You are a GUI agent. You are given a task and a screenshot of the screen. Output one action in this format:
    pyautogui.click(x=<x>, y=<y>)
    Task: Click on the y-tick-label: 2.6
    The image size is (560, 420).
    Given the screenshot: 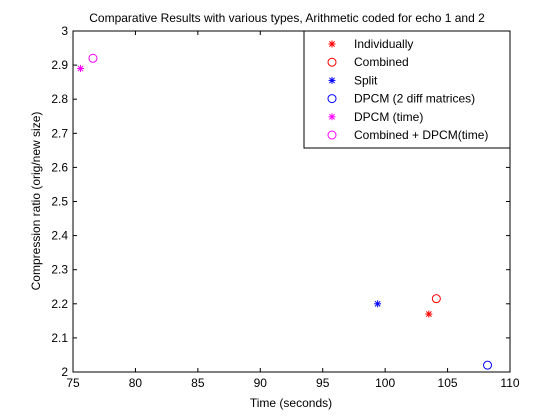 What is the action you would take?
    pyautogui.click(x=59, y=167)
    